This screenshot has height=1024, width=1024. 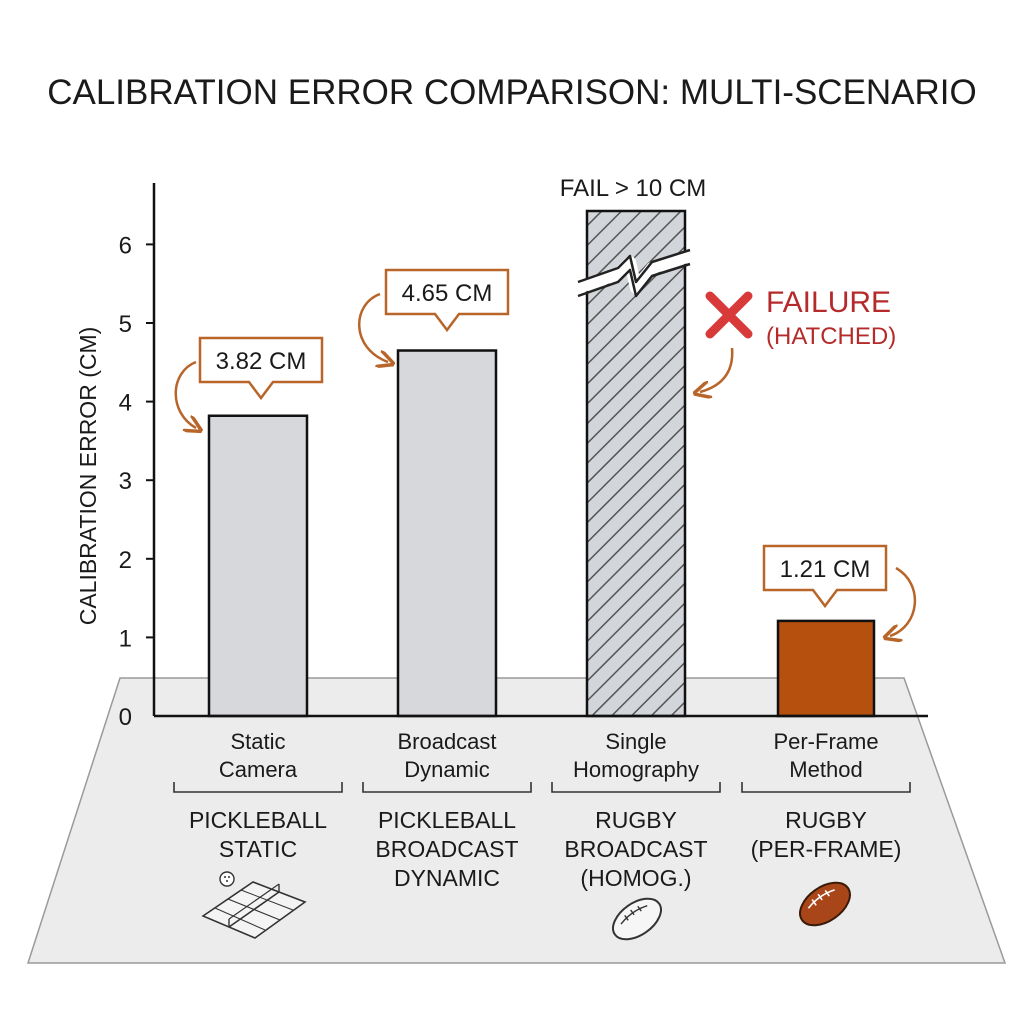 What do you see at coordinates (125, 245) in the screenshot?
I see `y-tick-label: 6` at bounding box center [125, 245].